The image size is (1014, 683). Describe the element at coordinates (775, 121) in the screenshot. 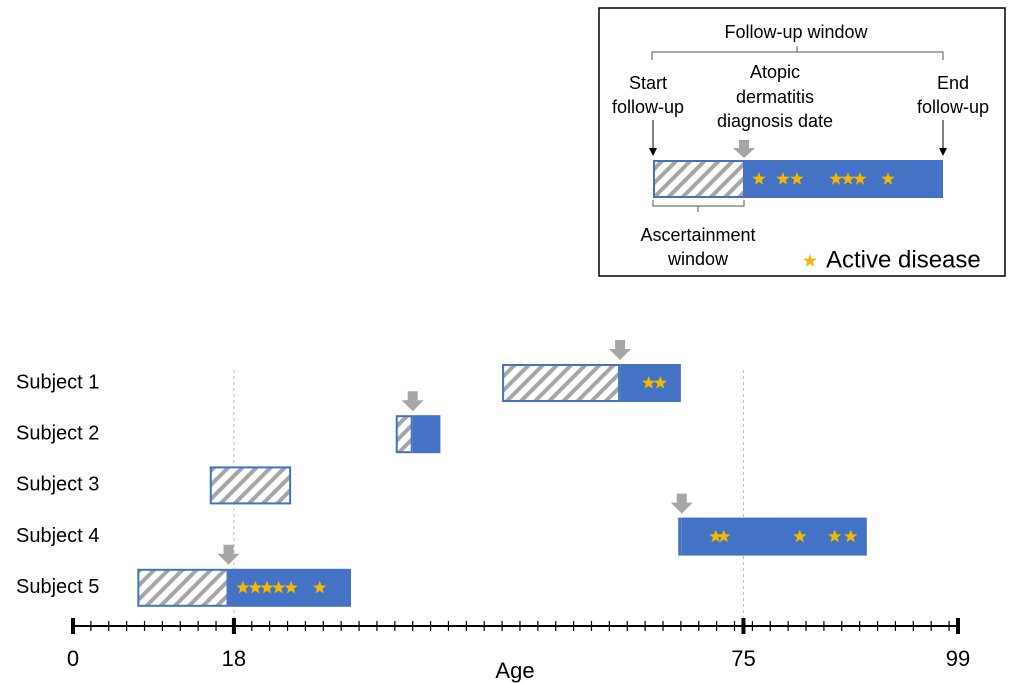

I see `legend-text: diagnosis date` at that location.